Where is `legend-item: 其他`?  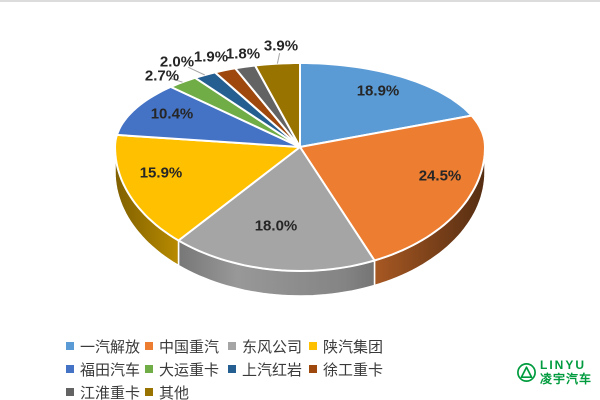
legend-item: 其他 is located at coordinates (186, 390).